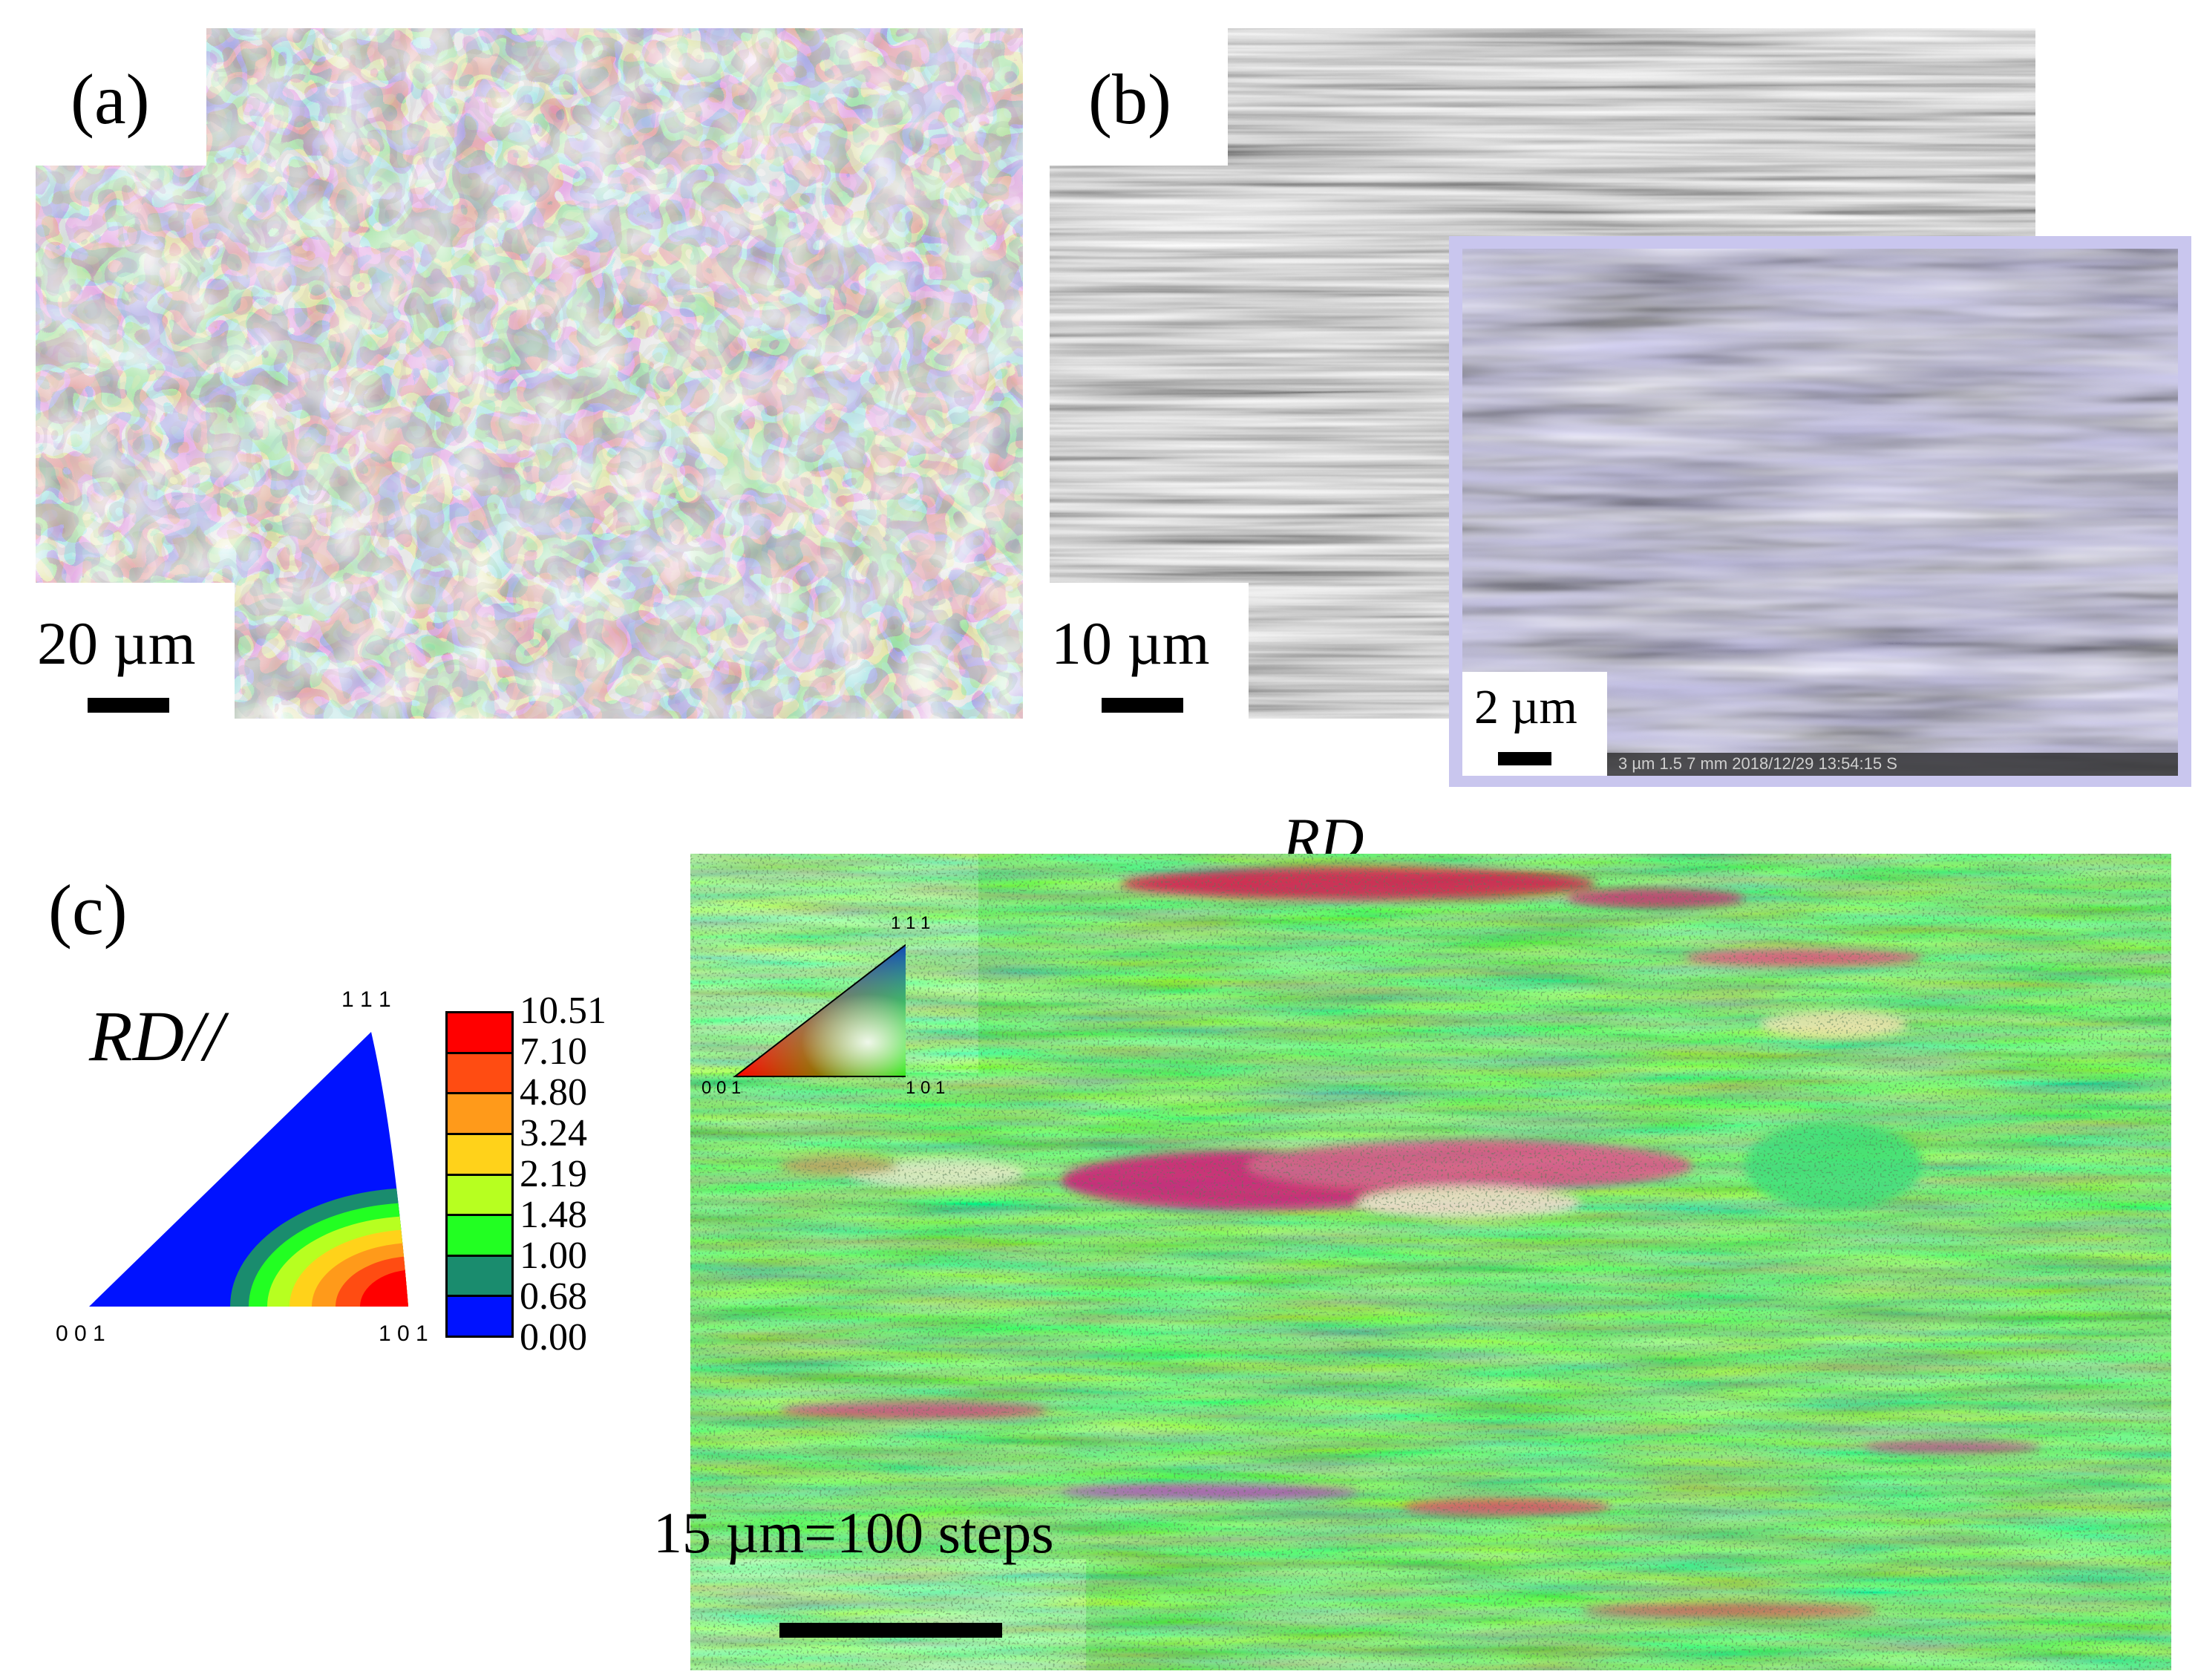 This screenshot has width=2198, height=1680. Describe the element at coordinates (116, 643) in the screenshot. I see `panel-a-scale-text: 20 µm` at that location.